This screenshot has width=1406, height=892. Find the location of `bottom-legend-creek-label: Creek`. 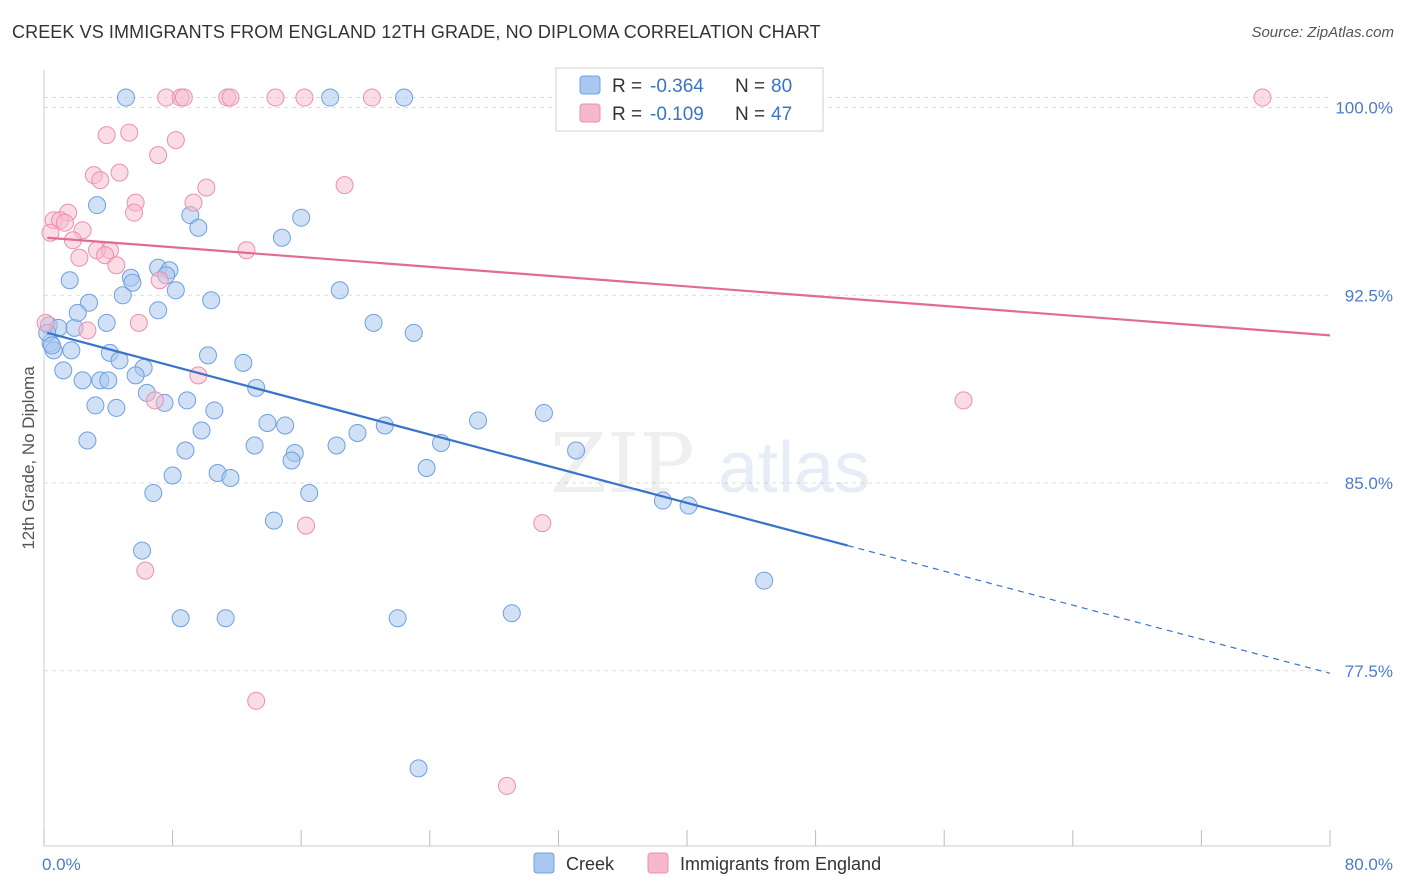

bottom-legend-creek-label: Creek is located at coordinates (590, 864).